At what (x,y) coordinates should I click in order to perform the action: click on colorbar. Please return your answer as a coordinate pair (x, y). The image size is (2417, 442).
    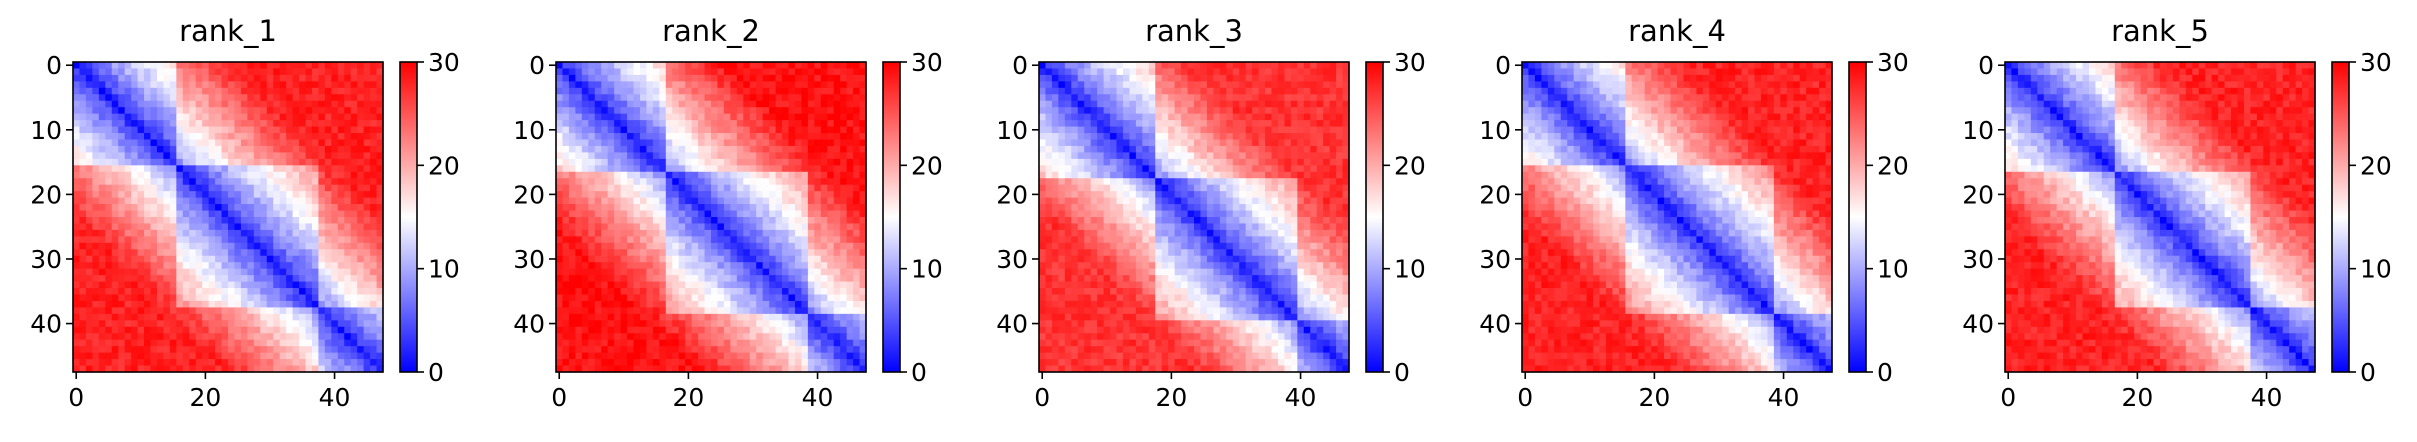
    Looking at the image, I should click on (408, 217).